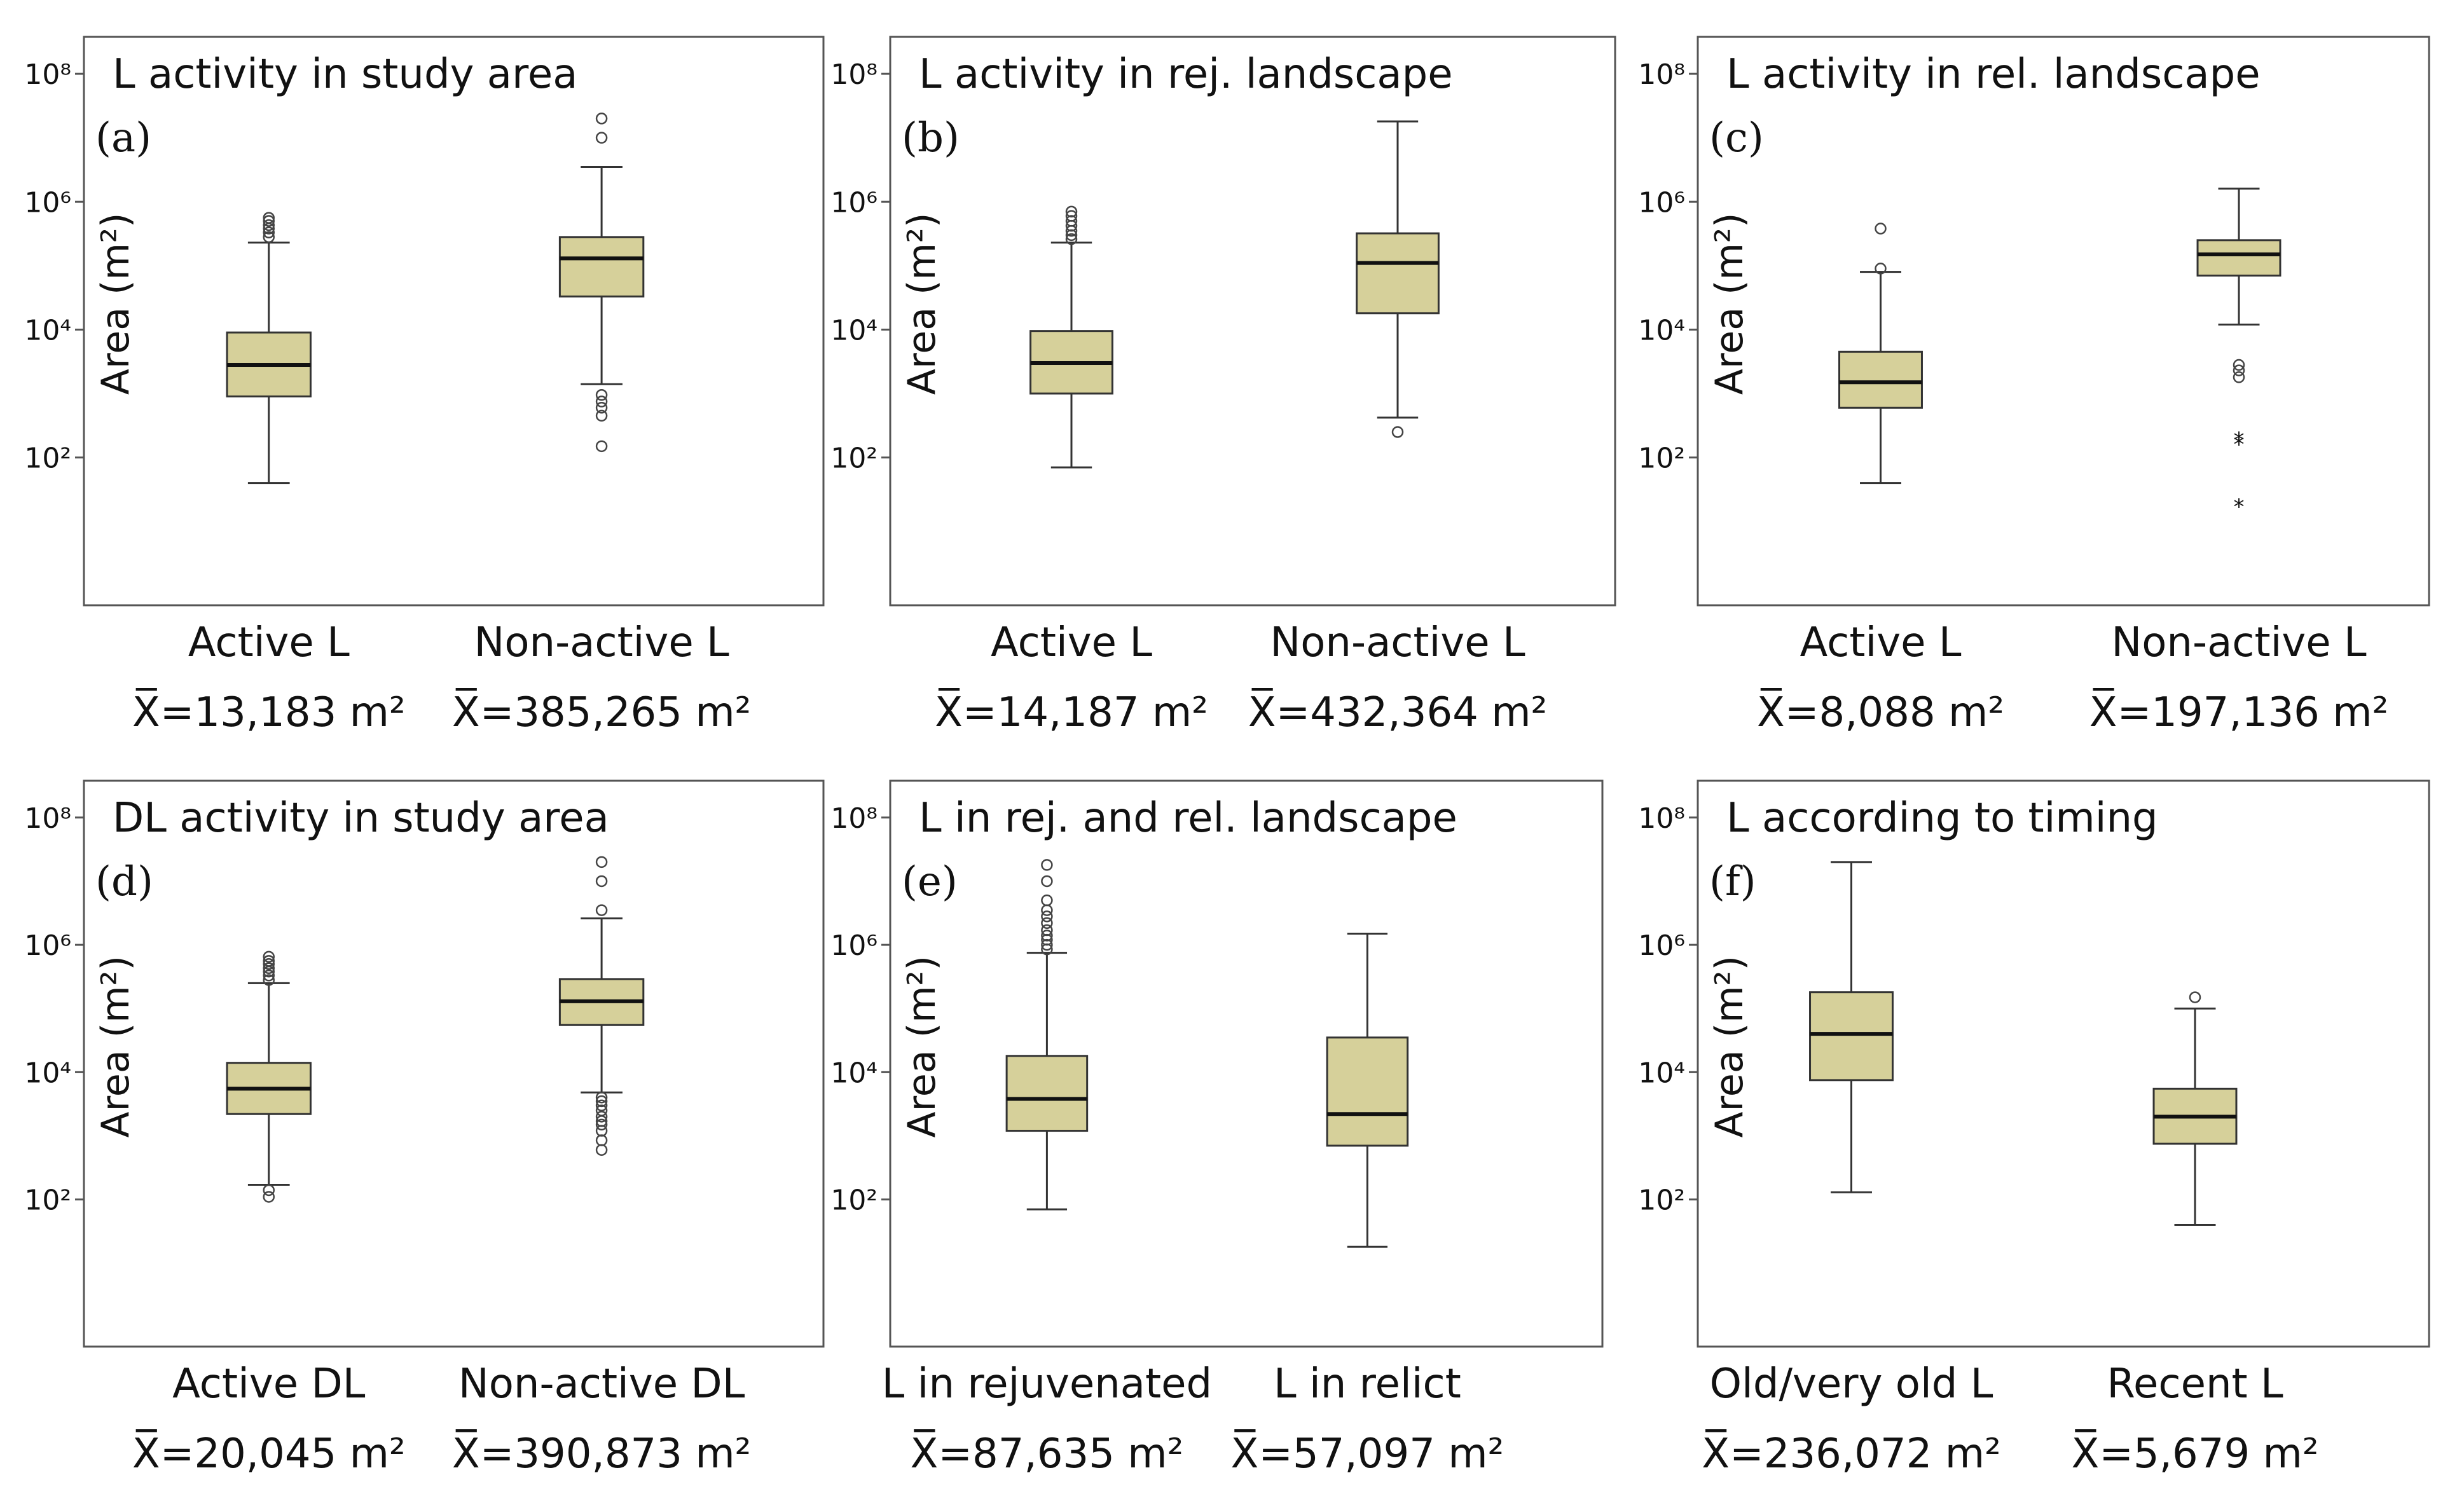 The width and height of the screenshot is (2464, 1503). What do you see at coordinates (1852, 1385) in the screenshot?
I see `category-label: Old/very old L` at bounding box center [1852, 1385].